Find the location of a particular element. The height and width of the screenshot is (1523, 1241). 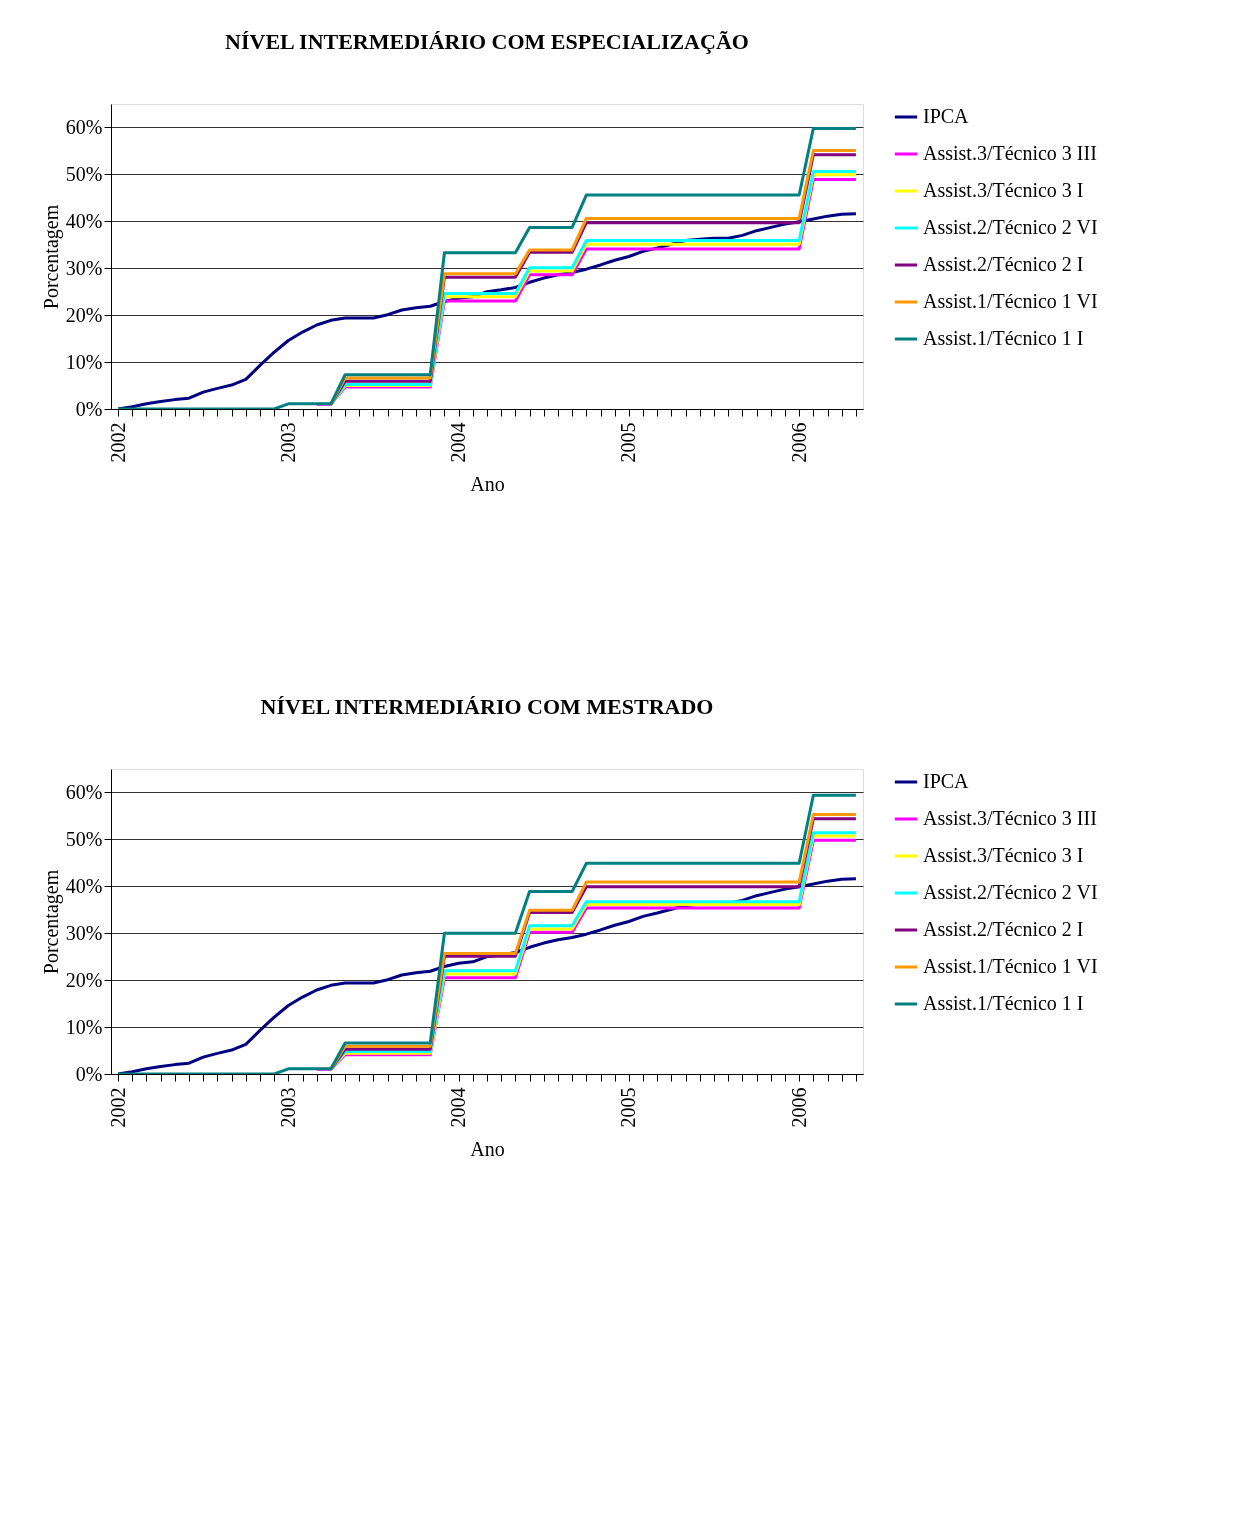

chart-title: NÍVEL INTERMEDIÁRIO COM ESPECIALIZAÇÃO is located at coordinates (487, 41).